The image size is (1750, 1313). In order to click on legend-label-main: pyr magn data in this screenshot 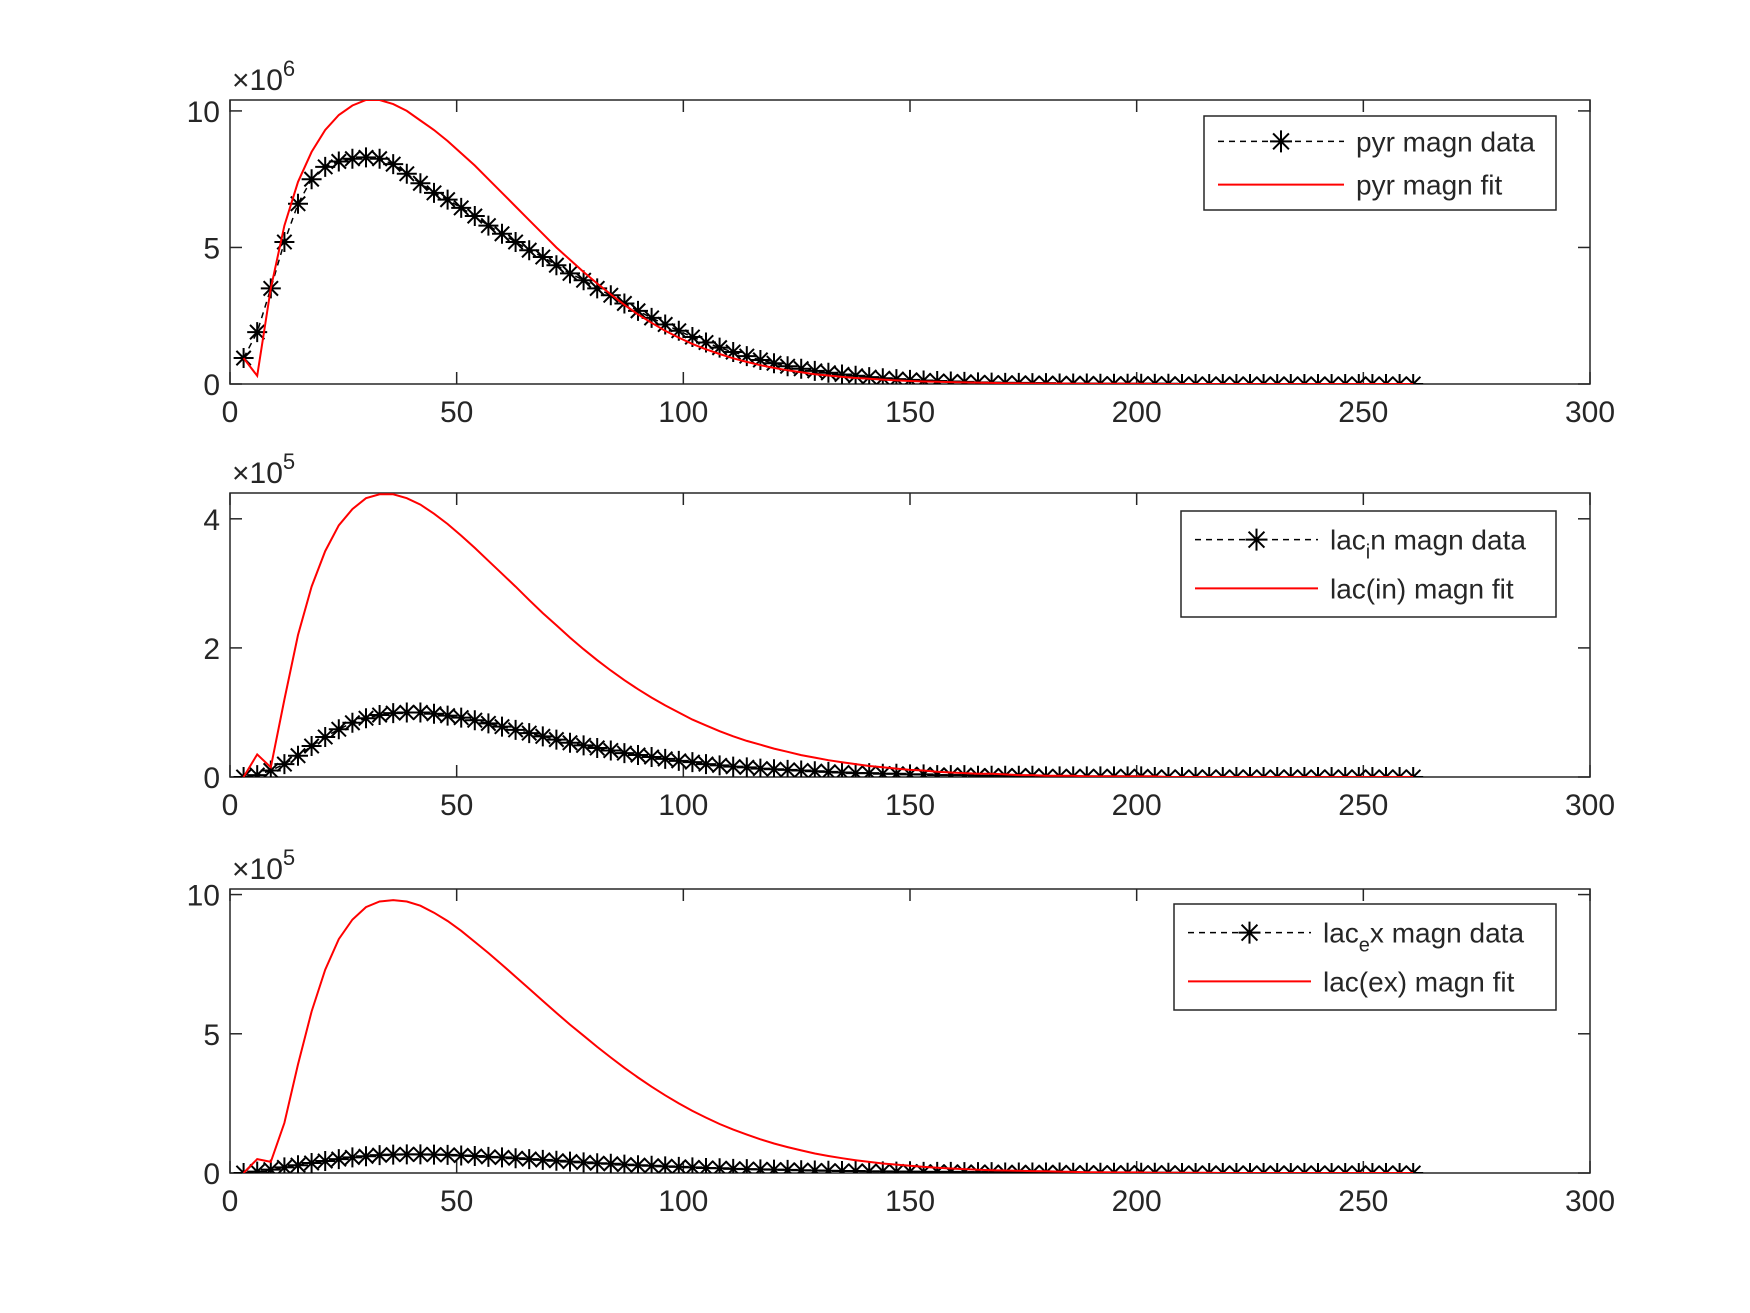, I will do `click(1445, 141)`.